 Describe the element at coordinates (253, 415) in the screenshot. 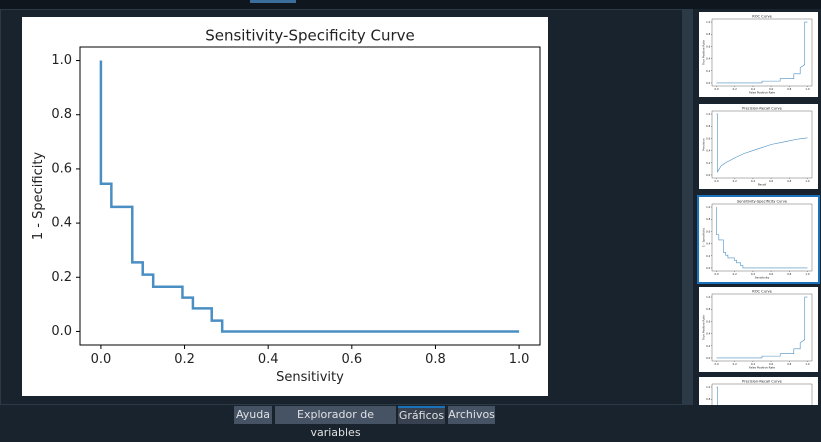

I see `tab: Ayuda` at that location.